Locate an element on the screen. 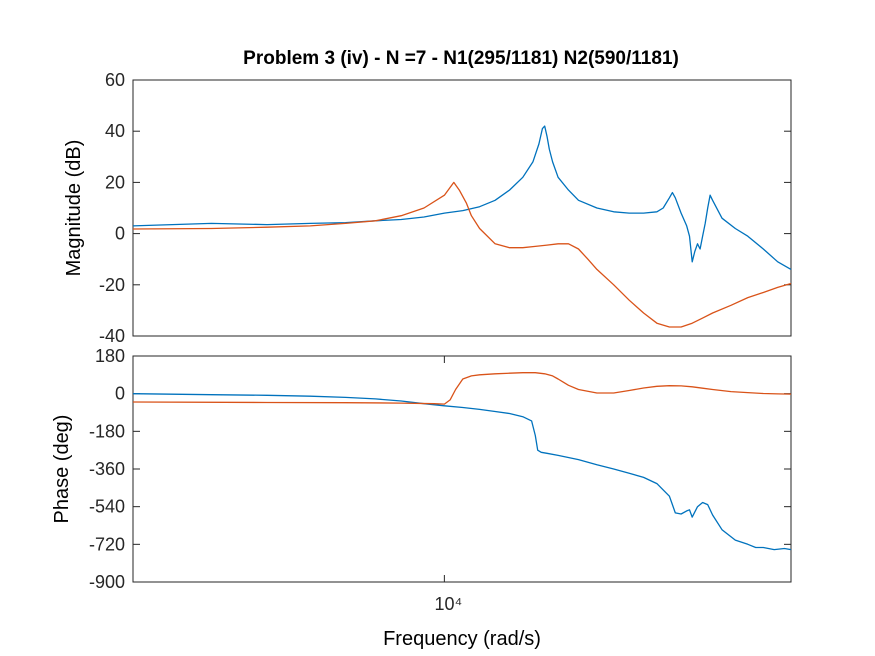  phase-y-tick-label: -900 is located at coordinates (107, 582).